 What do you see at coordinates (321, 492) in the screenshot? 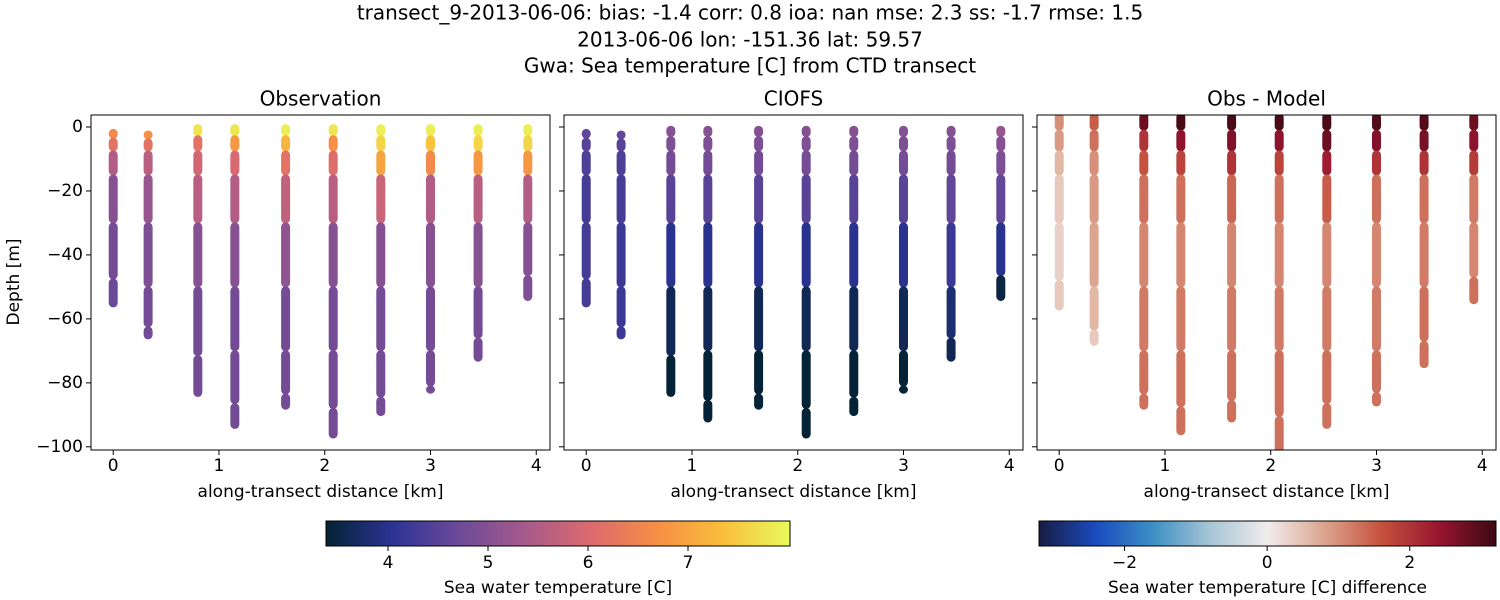
I see `x-axis-label: along-transect distance [km]` at bounding box center [321, 492].